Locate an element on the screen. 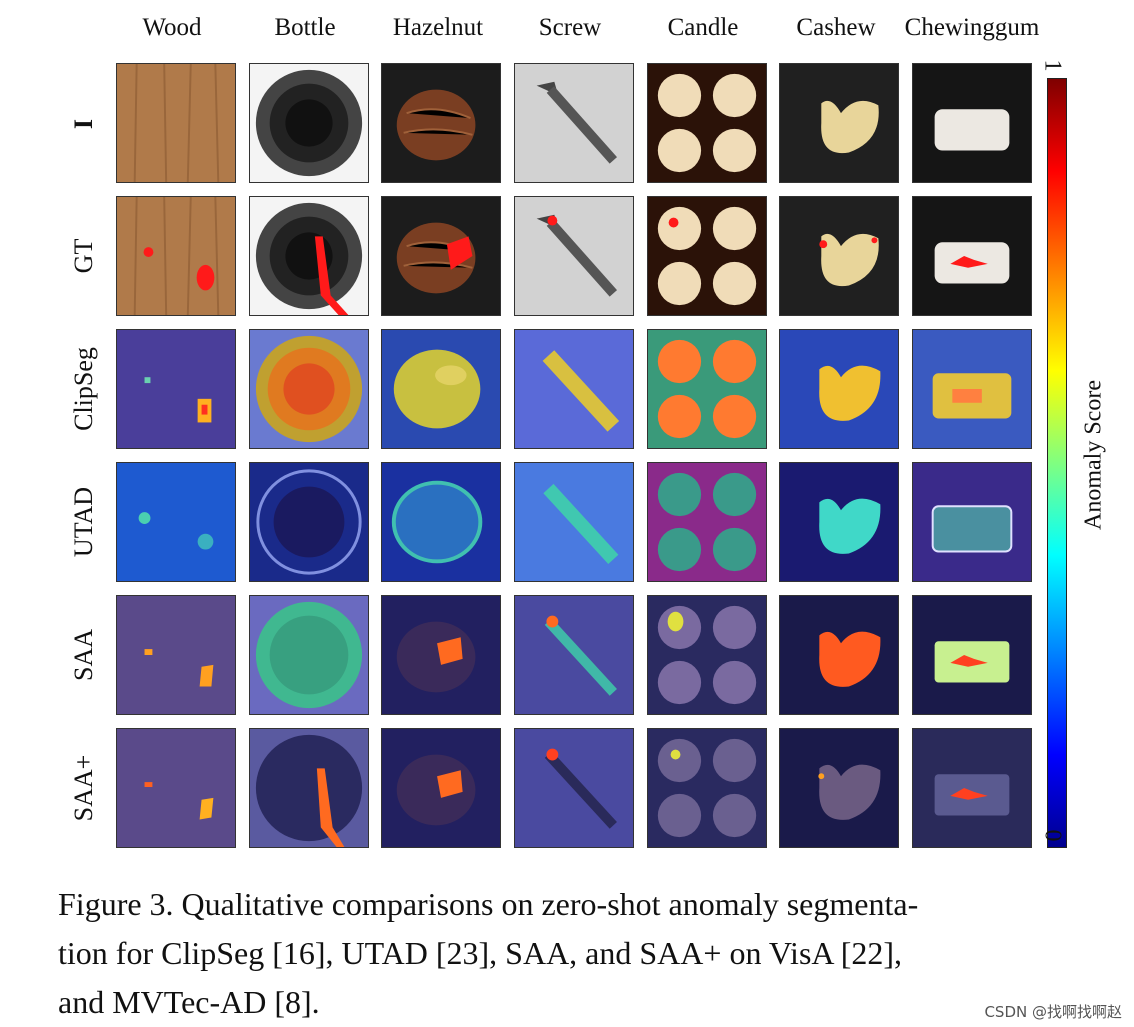  anomaly-colorbar is located at coordinates (1057, 463).